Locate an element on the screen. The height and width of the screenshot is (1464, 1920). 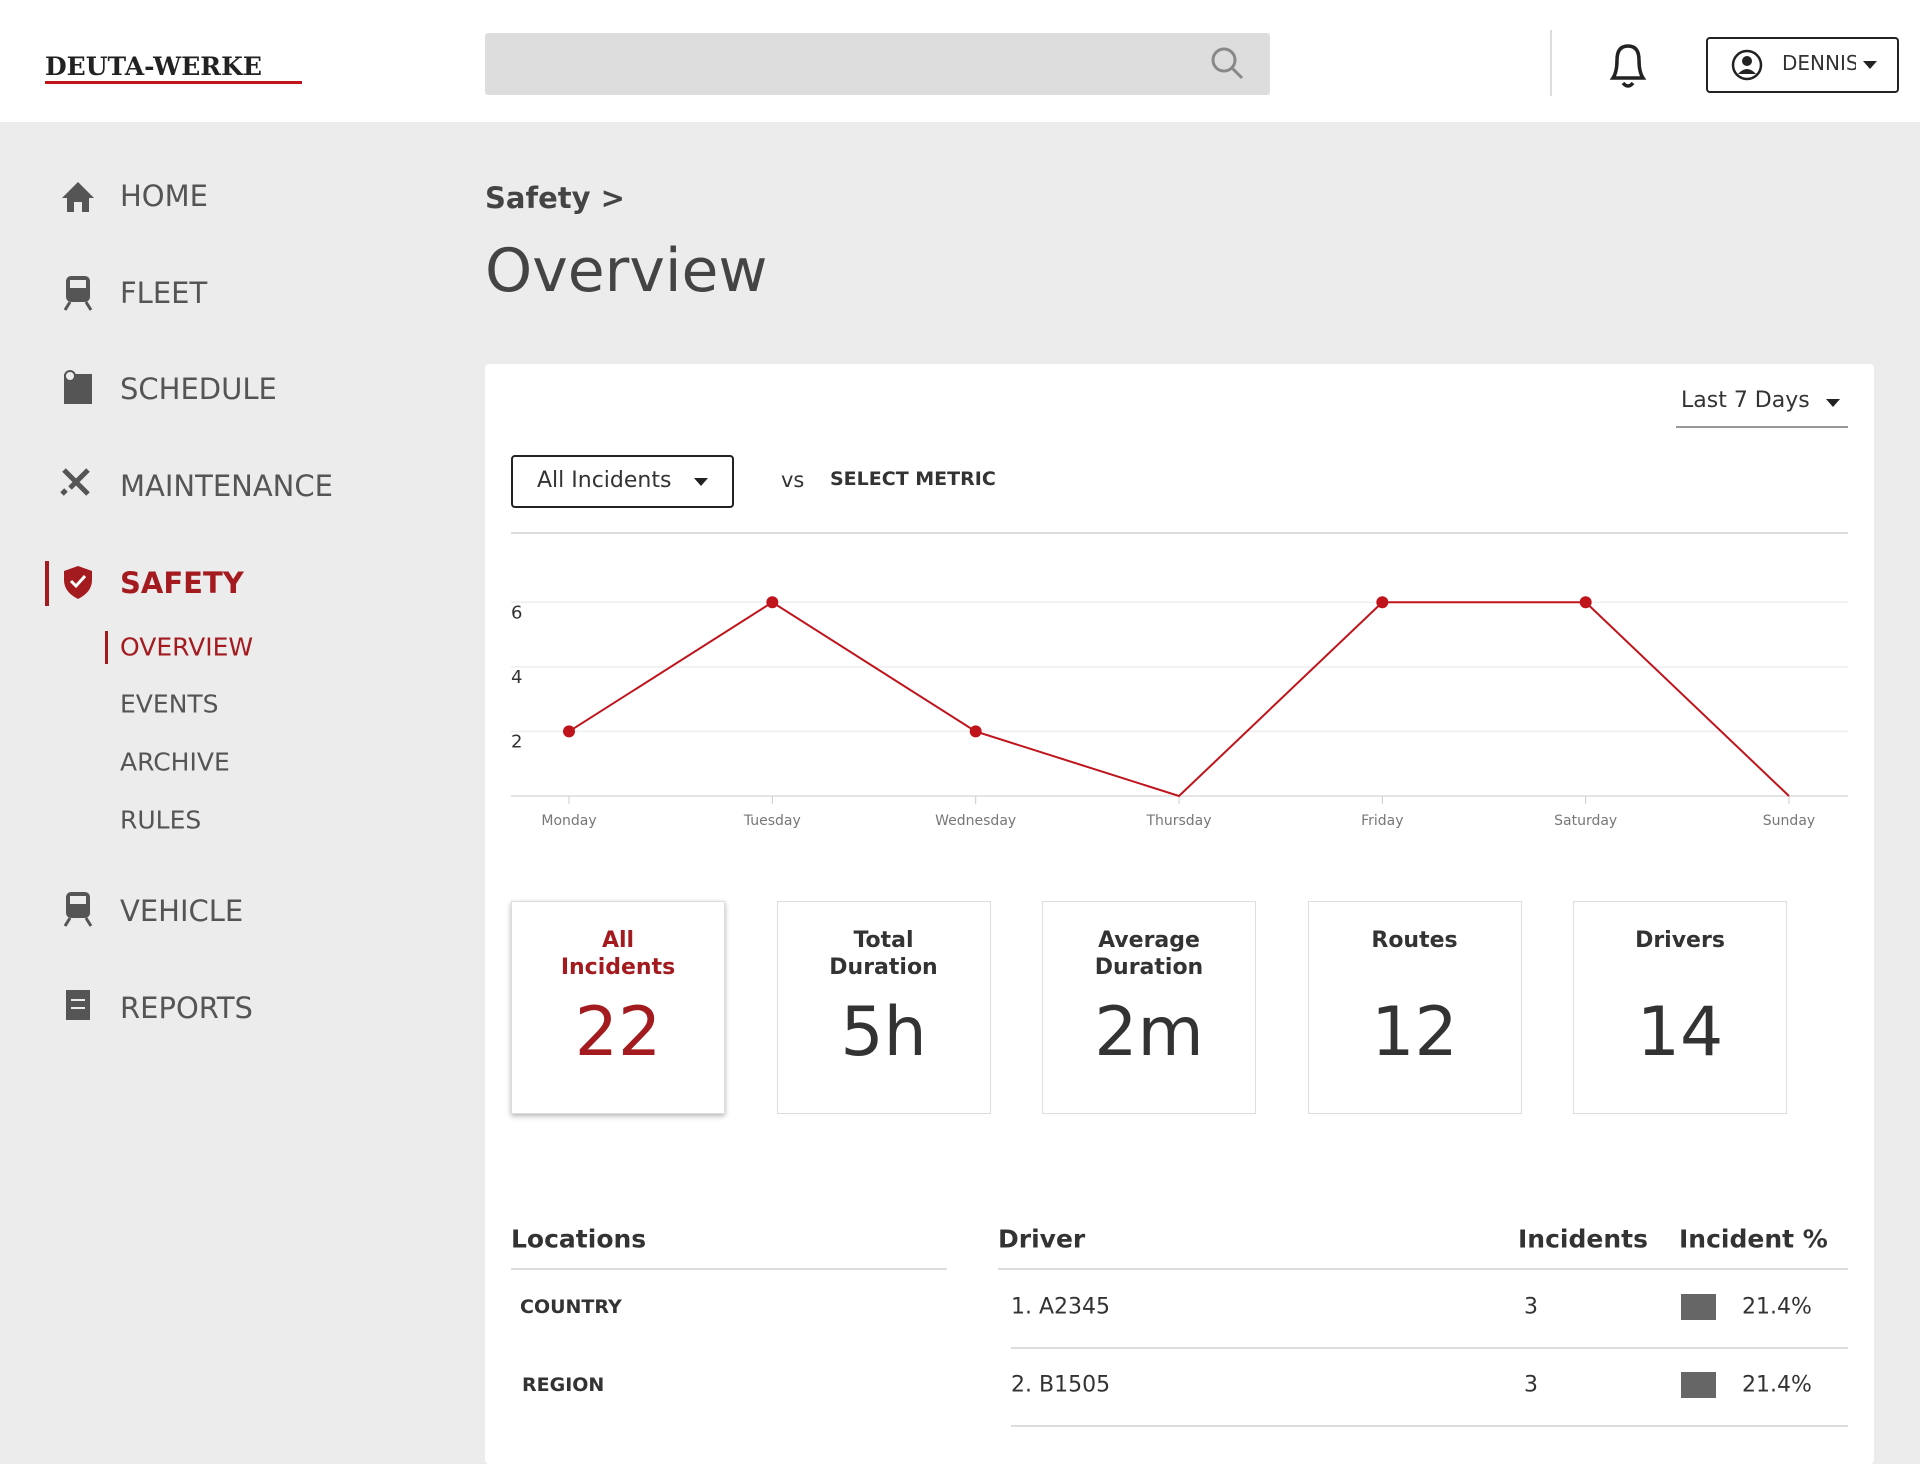
nav-safety: SAFETY is located at coordinates (182, 583).